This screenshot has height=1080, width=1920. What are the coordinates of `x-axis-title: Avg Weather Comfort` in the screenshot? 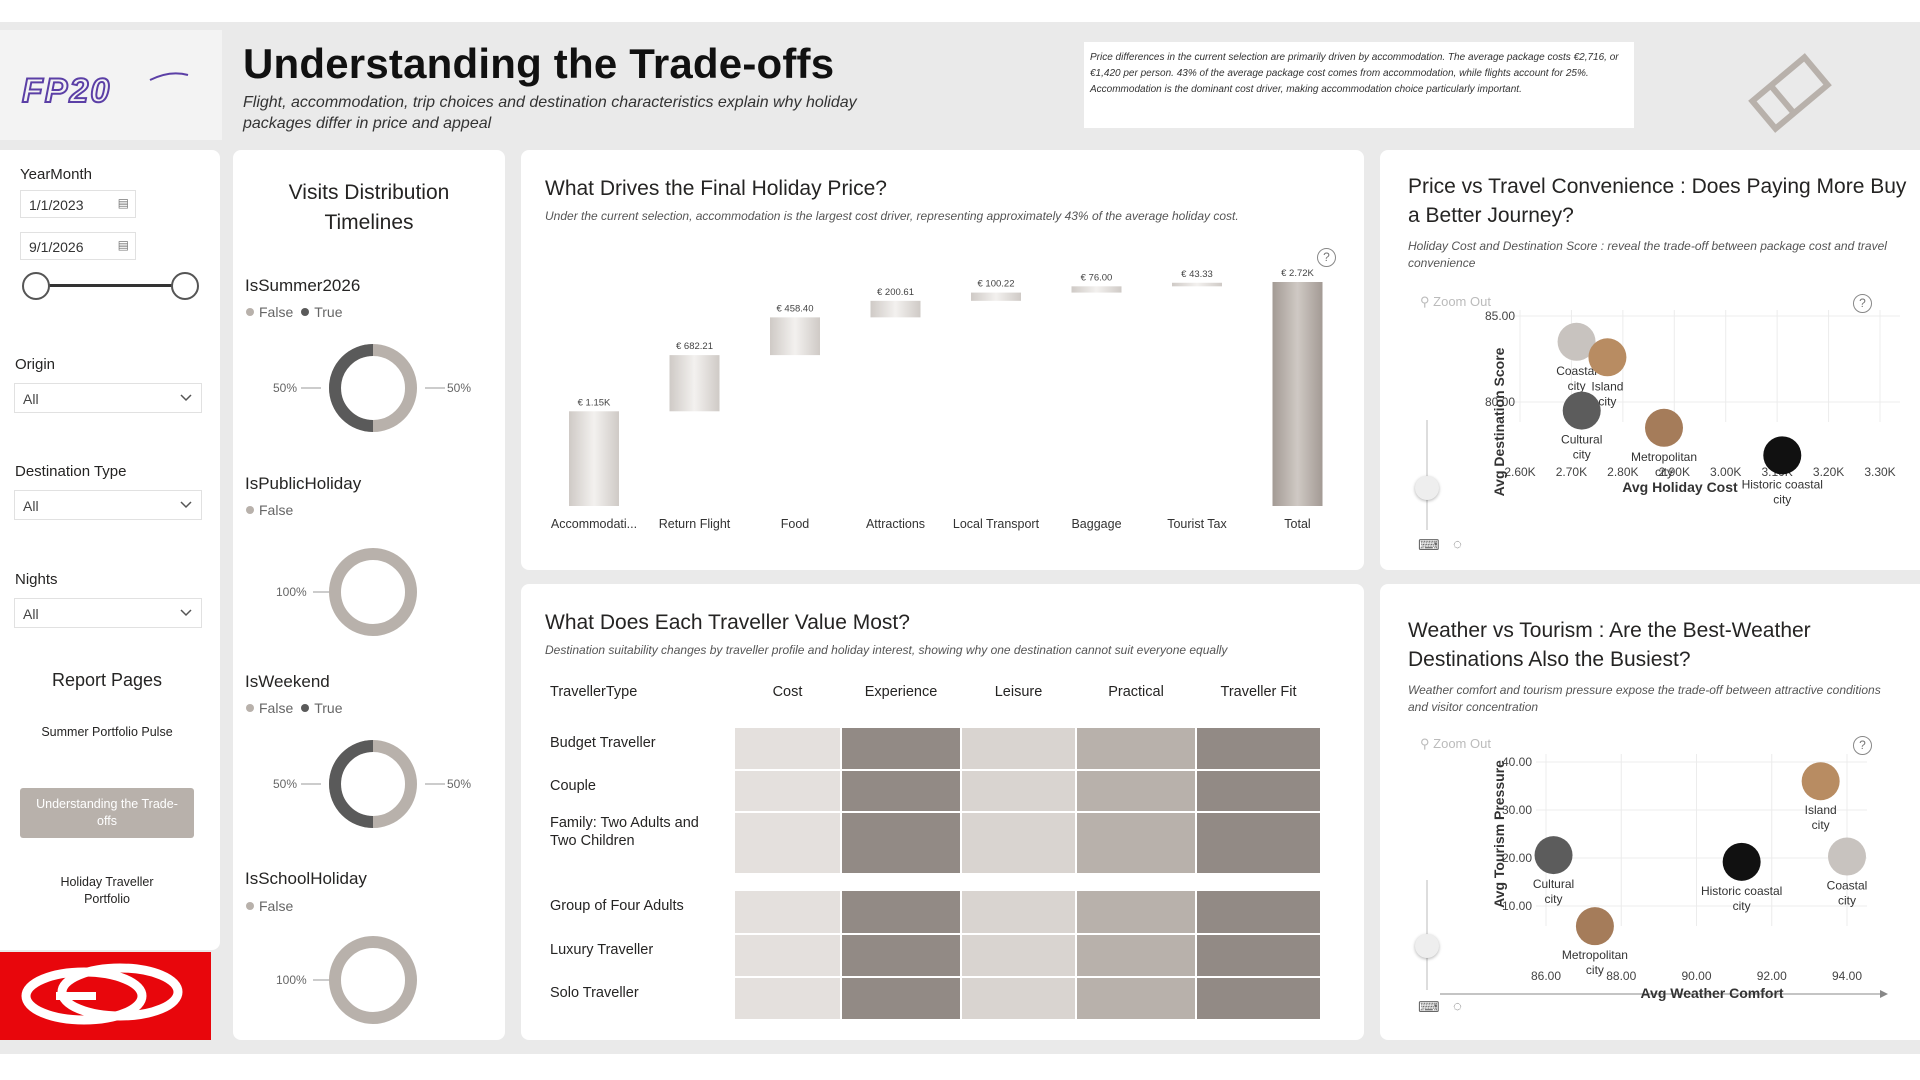 It's located at (1711, 993).